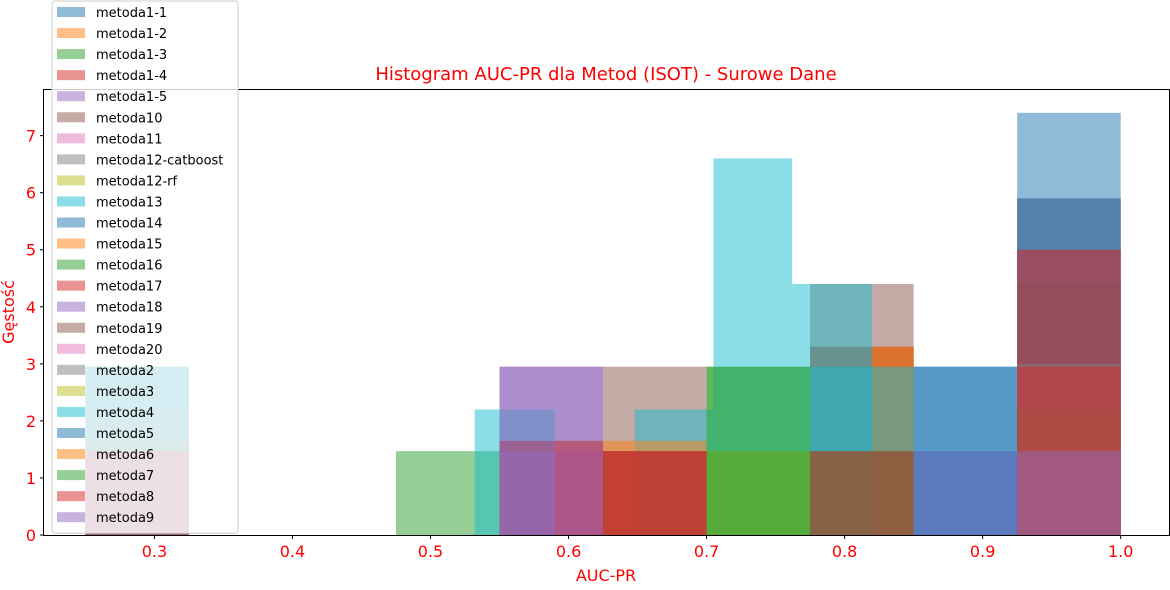 Image resolution: width=1170 pixels, height=590 pixels. I want to click on legend-entry: metoda11, so click(109, 139).